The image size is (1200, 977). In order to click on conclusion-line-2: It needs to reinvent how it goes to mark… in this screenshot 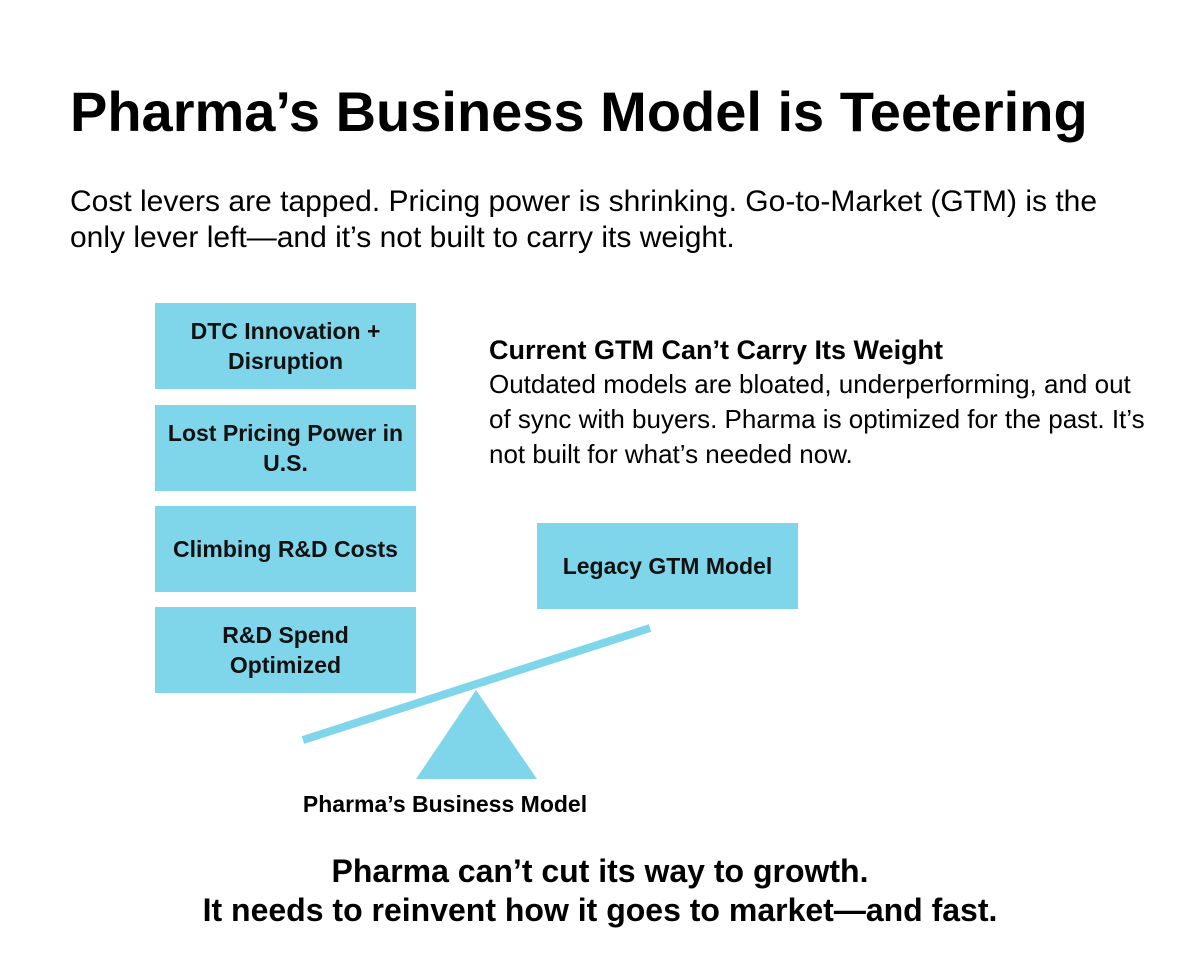, I will do `click(600, 910)`.